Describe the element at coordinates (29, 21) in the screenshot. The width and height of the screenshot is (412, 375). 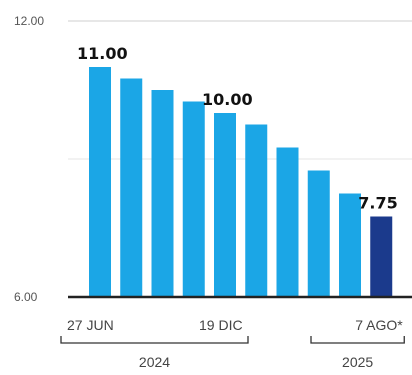
I see `y-tick-label: 12.00` at that location.